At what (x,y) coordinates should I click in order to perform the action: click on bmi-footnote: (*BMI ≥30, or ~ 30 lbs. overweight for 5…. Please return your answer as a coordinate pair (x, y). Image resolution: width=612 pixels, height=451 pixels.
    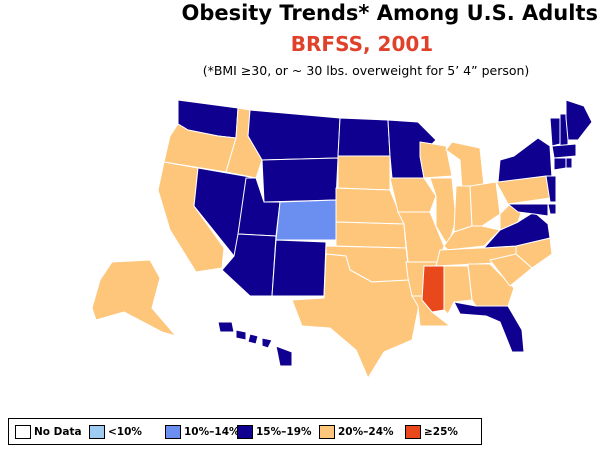
    Looking at the image, I should click on (366, 70).